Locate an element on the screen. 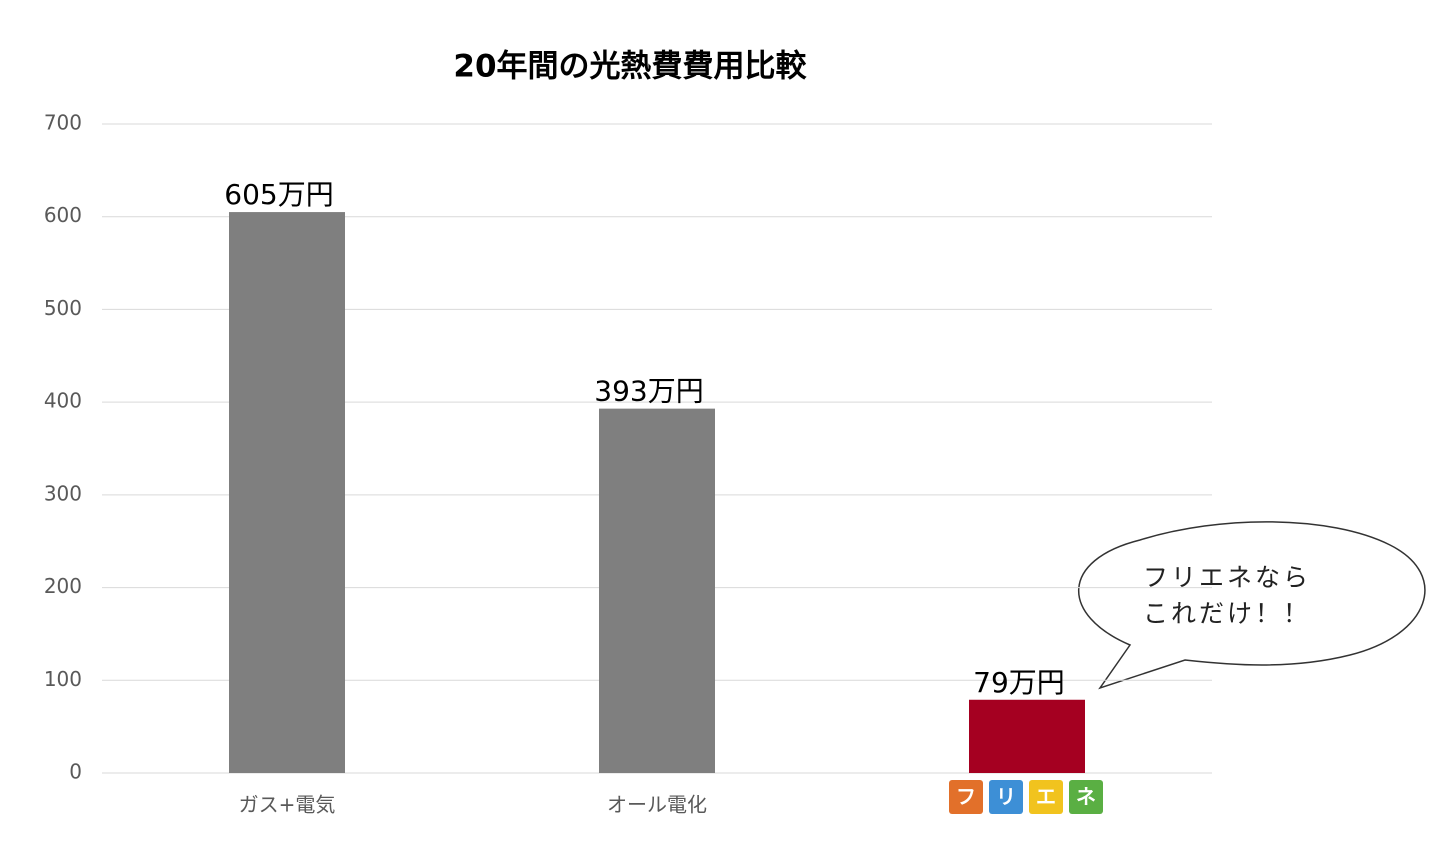  logo-letter: リ is located at coordinates (1006, 797).